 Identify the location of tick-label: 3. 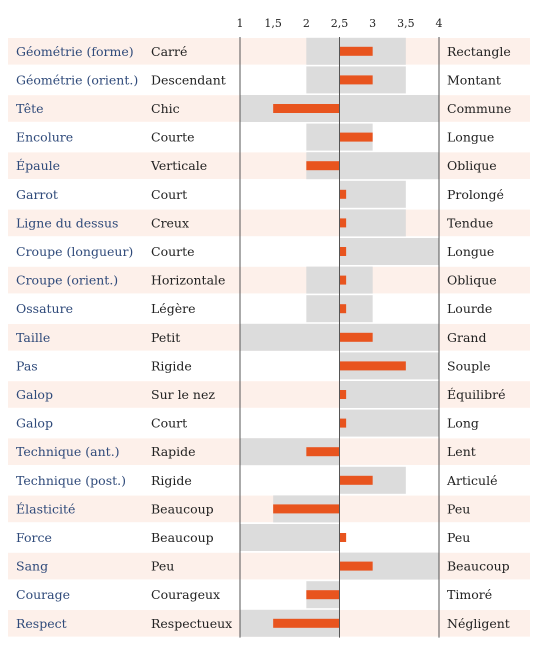
(372, 23).